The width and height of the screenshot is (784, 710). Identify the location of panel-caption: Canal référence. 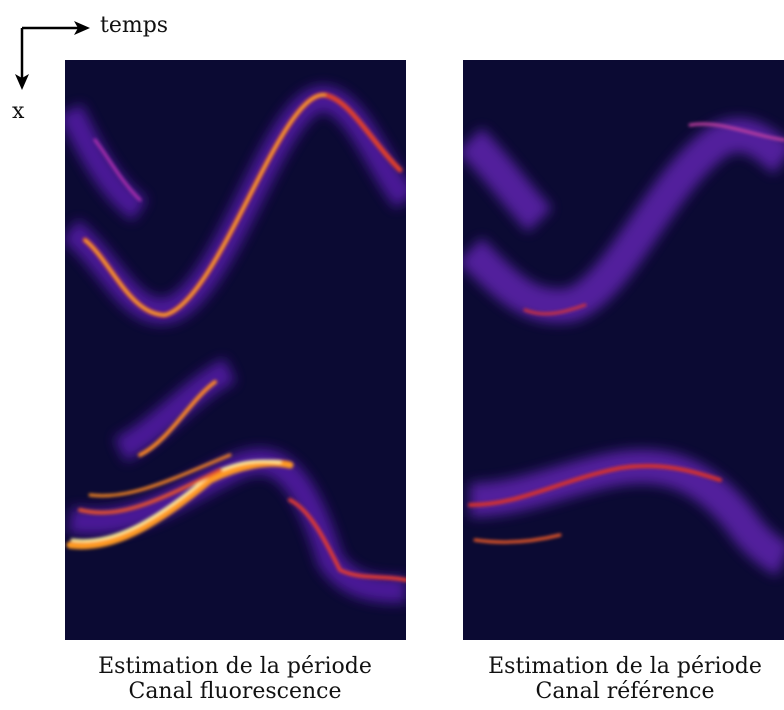
(624, 691).